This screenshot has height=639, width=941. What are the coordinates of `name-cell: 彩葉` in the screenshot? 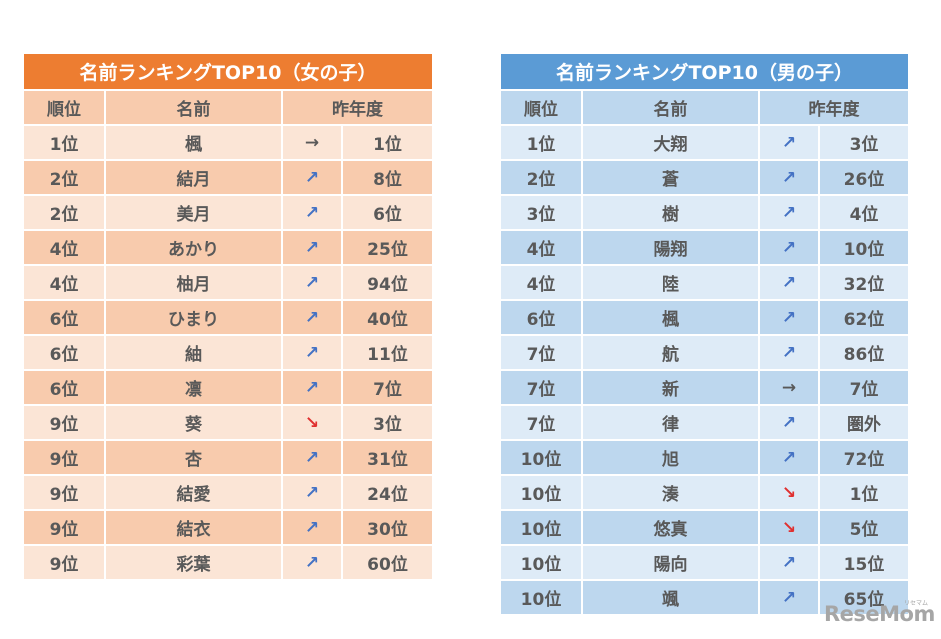 It's located at (194, 563).